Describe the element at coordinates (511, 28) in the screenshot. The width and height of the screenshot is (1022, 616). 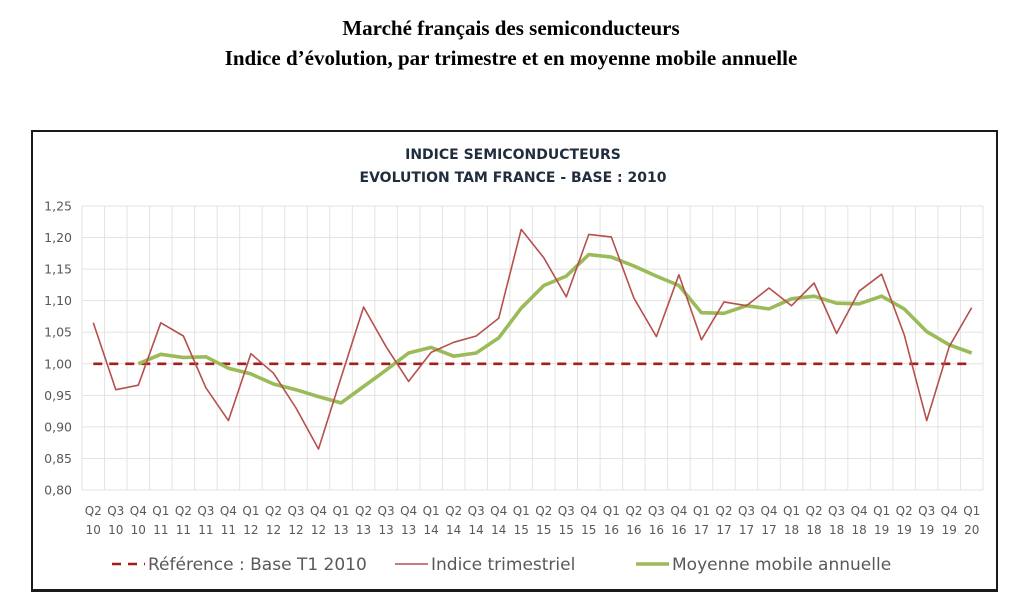
I see `document-title: Marché français des semiconducteurs` at that location.